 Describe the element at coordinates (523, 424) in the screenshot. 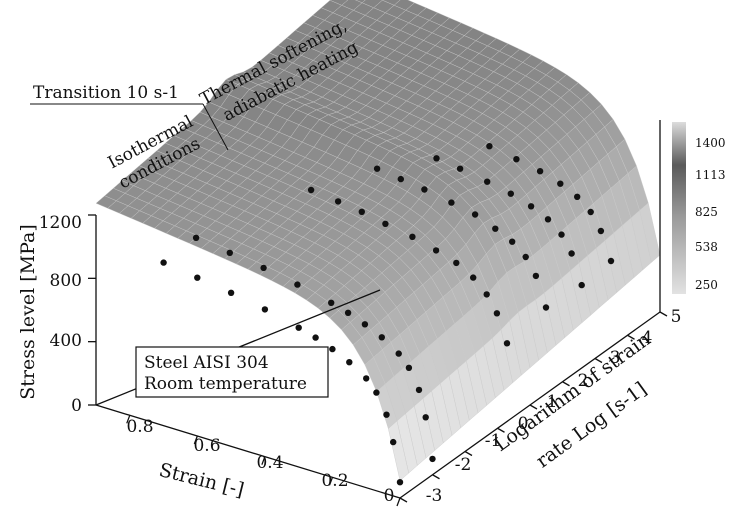

I see `rate-tick-label: 0` at that location.